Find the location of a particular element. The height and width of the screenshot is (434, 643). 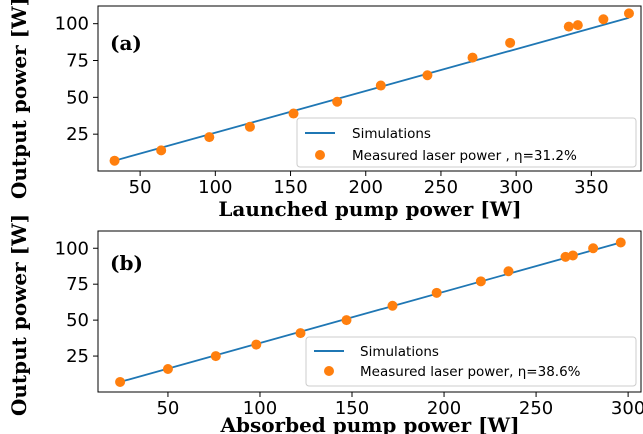

panel-a-legend-marker-swatch is located at coordinates (320, 155).